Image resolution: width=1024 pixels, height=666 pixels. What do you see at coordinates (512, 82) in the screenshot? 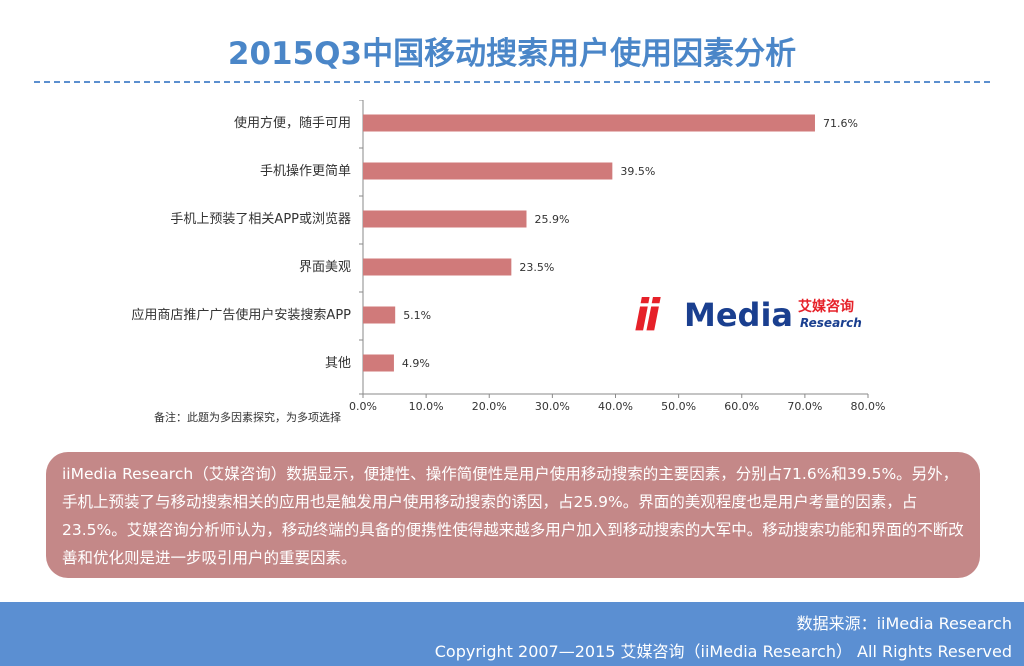
I see `title-divider` at bounding box center [512, 82].